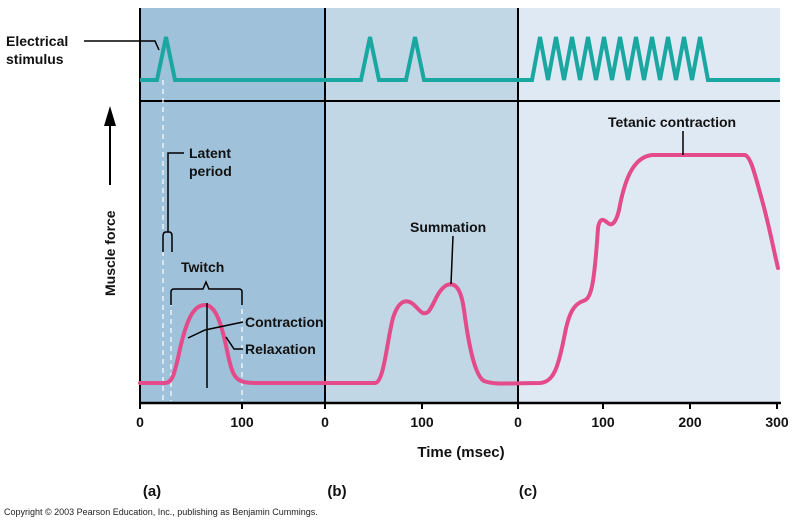  I want to click on summation-leader, so click(452, 260).